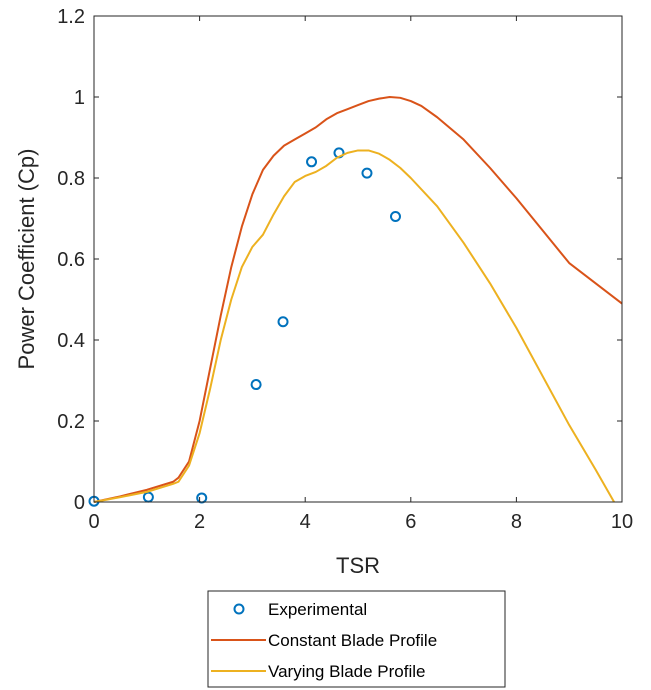 This screenshot has height=690, width=651. What do you see at coordinates (26, 259) in the screenshot?
I see `y-axis-label: Power Coefficient (Cp)` at bounding box center [26, 259].